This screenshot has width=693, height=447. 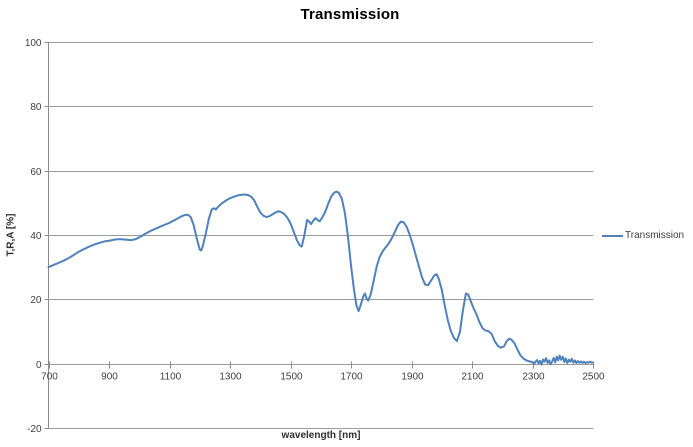 What do you see at coordinates (350, 14) in the screenshot?
I see `chart-title: Transmission` at bounding box center [350, 14].